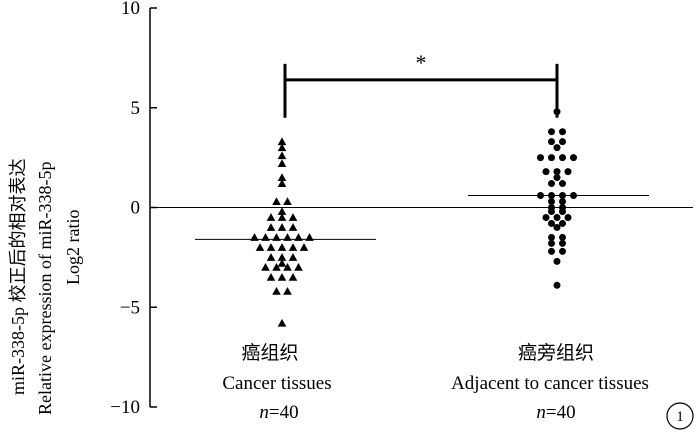 The height and width of the screenshot is (438, 700). What do you see at coordinates (136, 108) in the screenshot?
I see `y-tick-label: 5` at bounding box center [136, 108].